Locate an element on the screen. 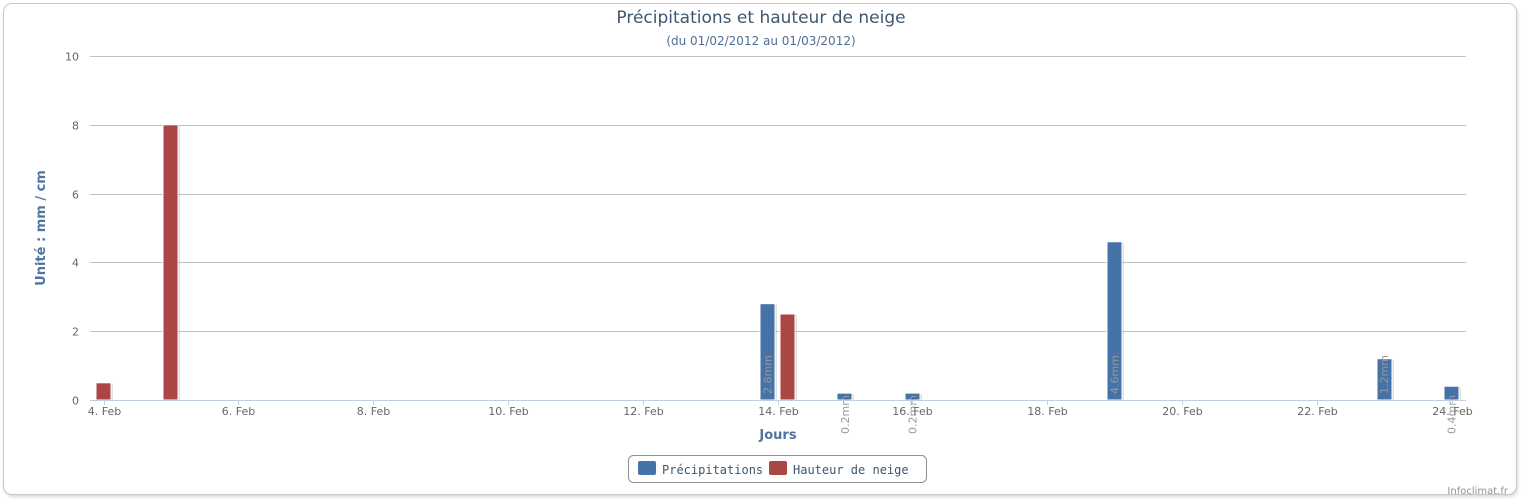 This screenshot has height=500, width=1521. legend-item-hauteur-de-neige: Hauteur de neige is located at coordinates (839, 469).